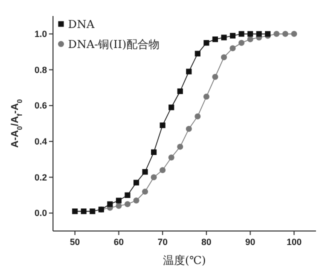 The height and width of the screenshot is (270, 331). I want to click on x-tick-label: 70, so click(163, 242).